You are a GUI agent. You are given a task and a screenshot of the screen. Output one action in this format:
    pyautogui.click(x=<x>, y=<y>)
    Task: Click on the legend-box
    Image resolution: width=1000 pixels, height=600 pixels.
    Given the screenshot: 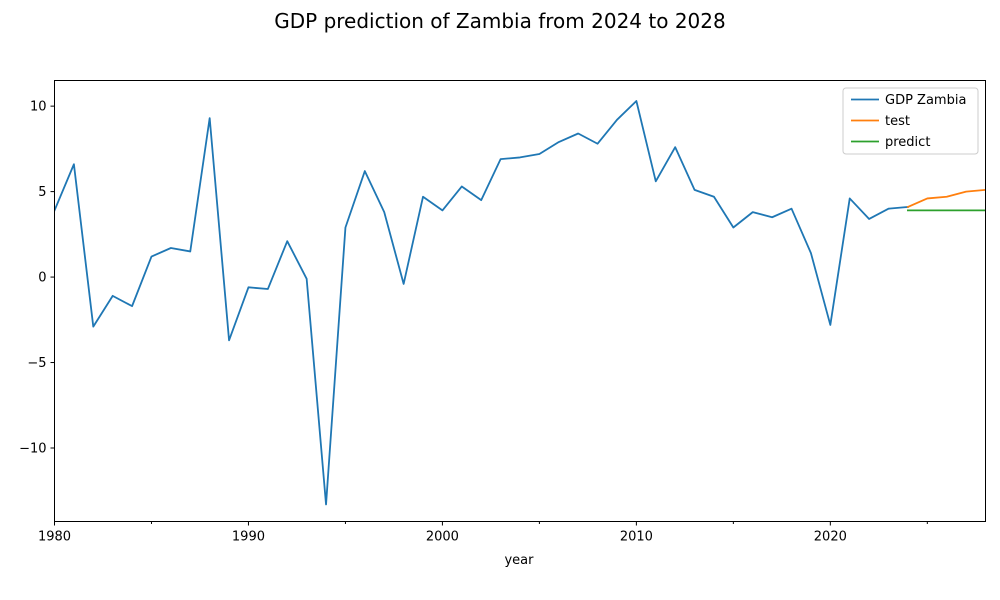 What is the action you would take?
    pyautogui.click(x=910, y=121)
    